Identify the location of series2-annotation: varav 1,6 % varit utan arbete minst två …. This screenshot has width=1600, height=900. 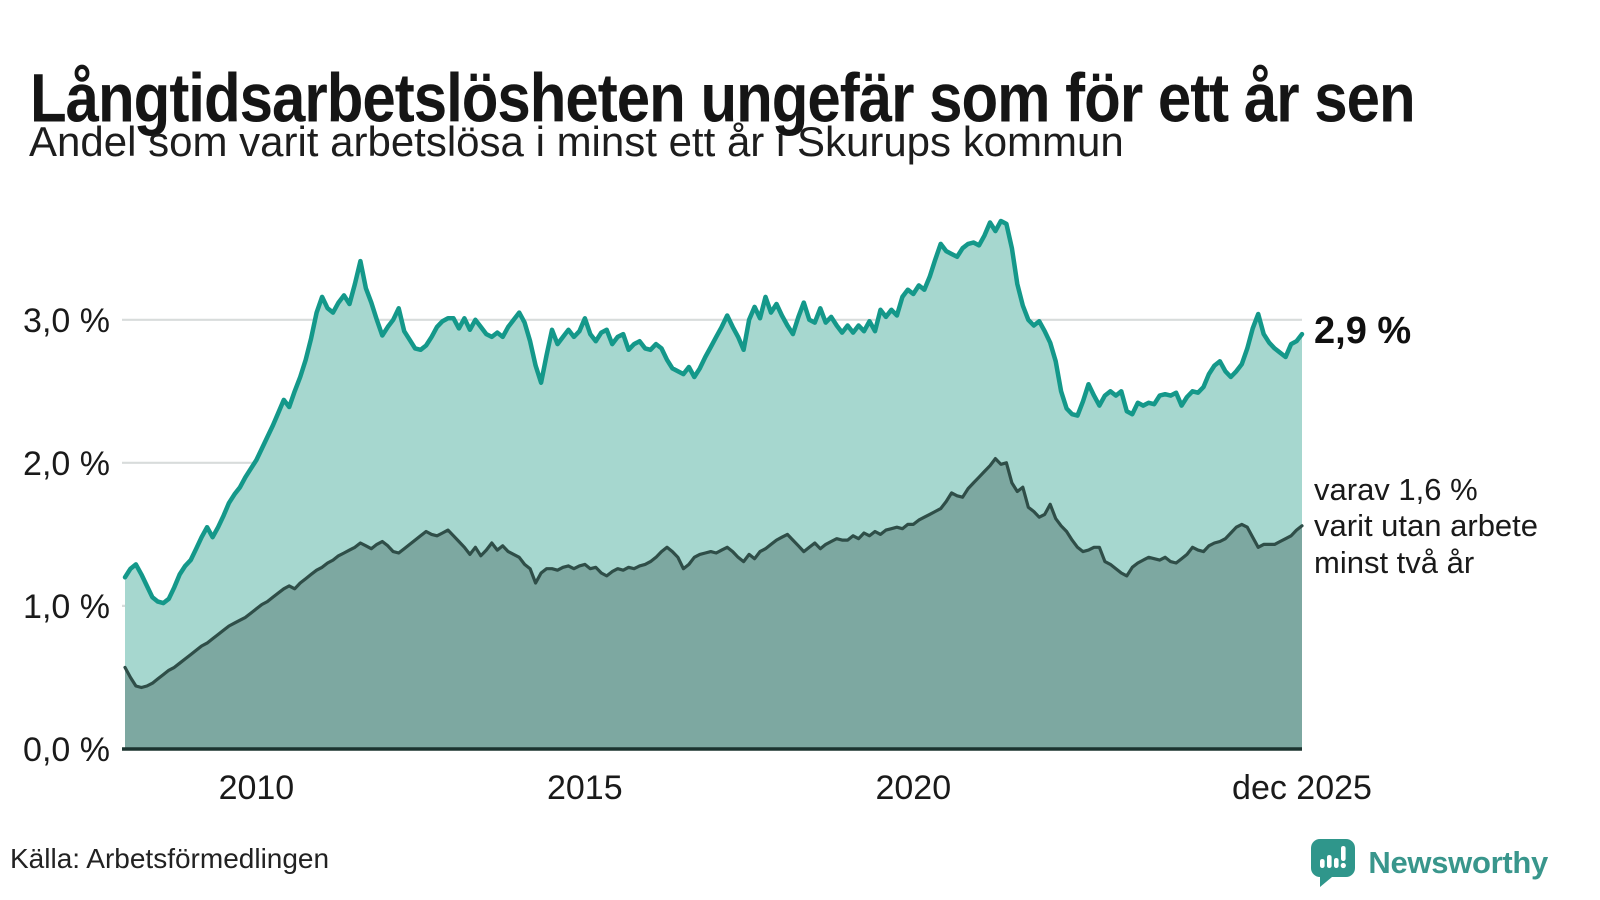
(1426, 526).